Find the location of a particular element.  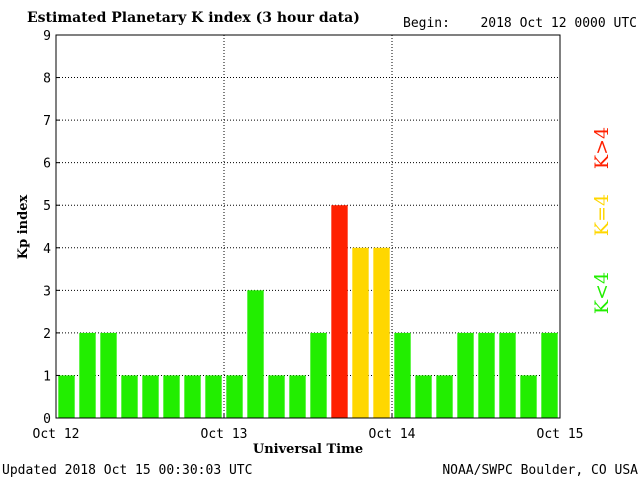

x-tick-label: Oct 14 is located at coordinates (392, 434).